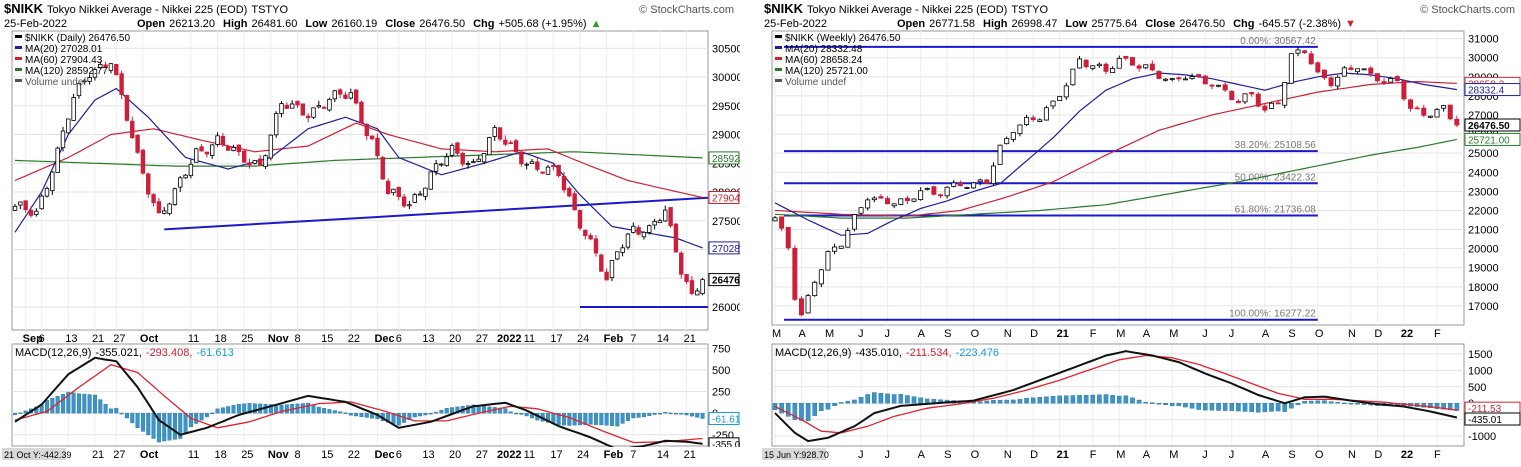 This screenshot has width=1521, height=467. Describe the element at coordinates (1063, 334) in the screenshot. I see `time-axis-label: 21` at that location.